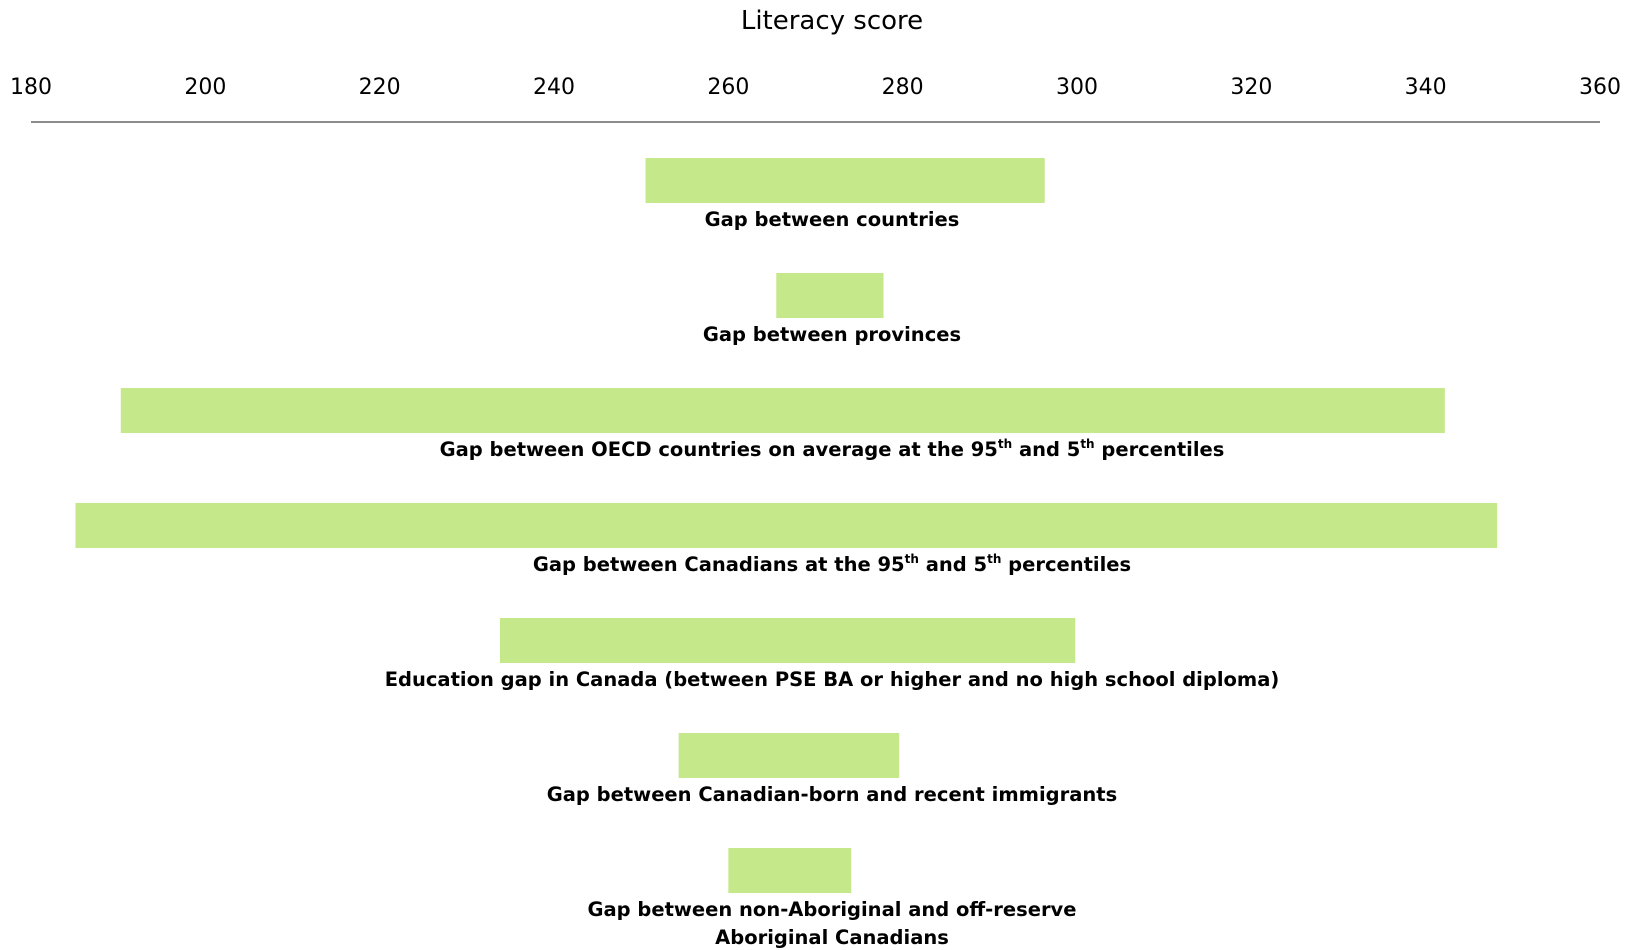  I want to click on gap-bar-label: Aboriginal Canadians, so click(832, 937).